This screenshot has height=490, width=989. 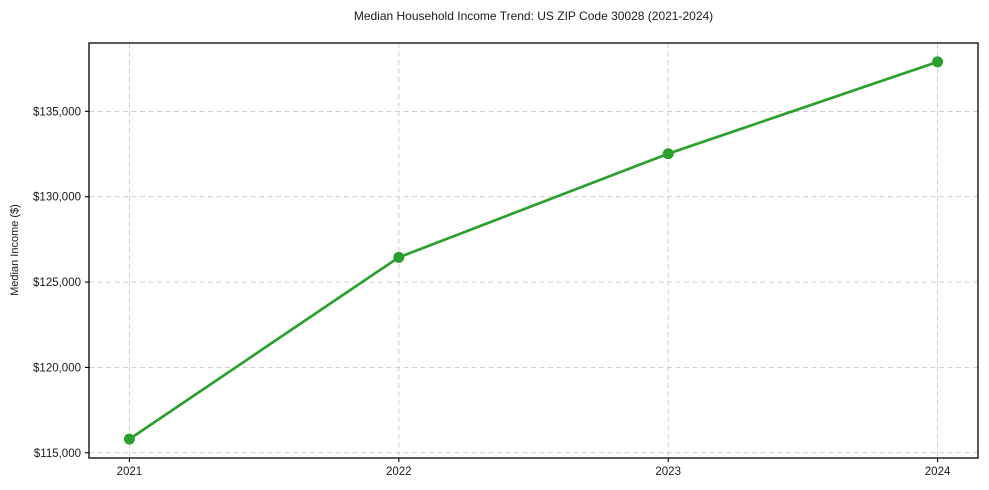 I want to click on data-point-2023, so click(x=668, y=154).